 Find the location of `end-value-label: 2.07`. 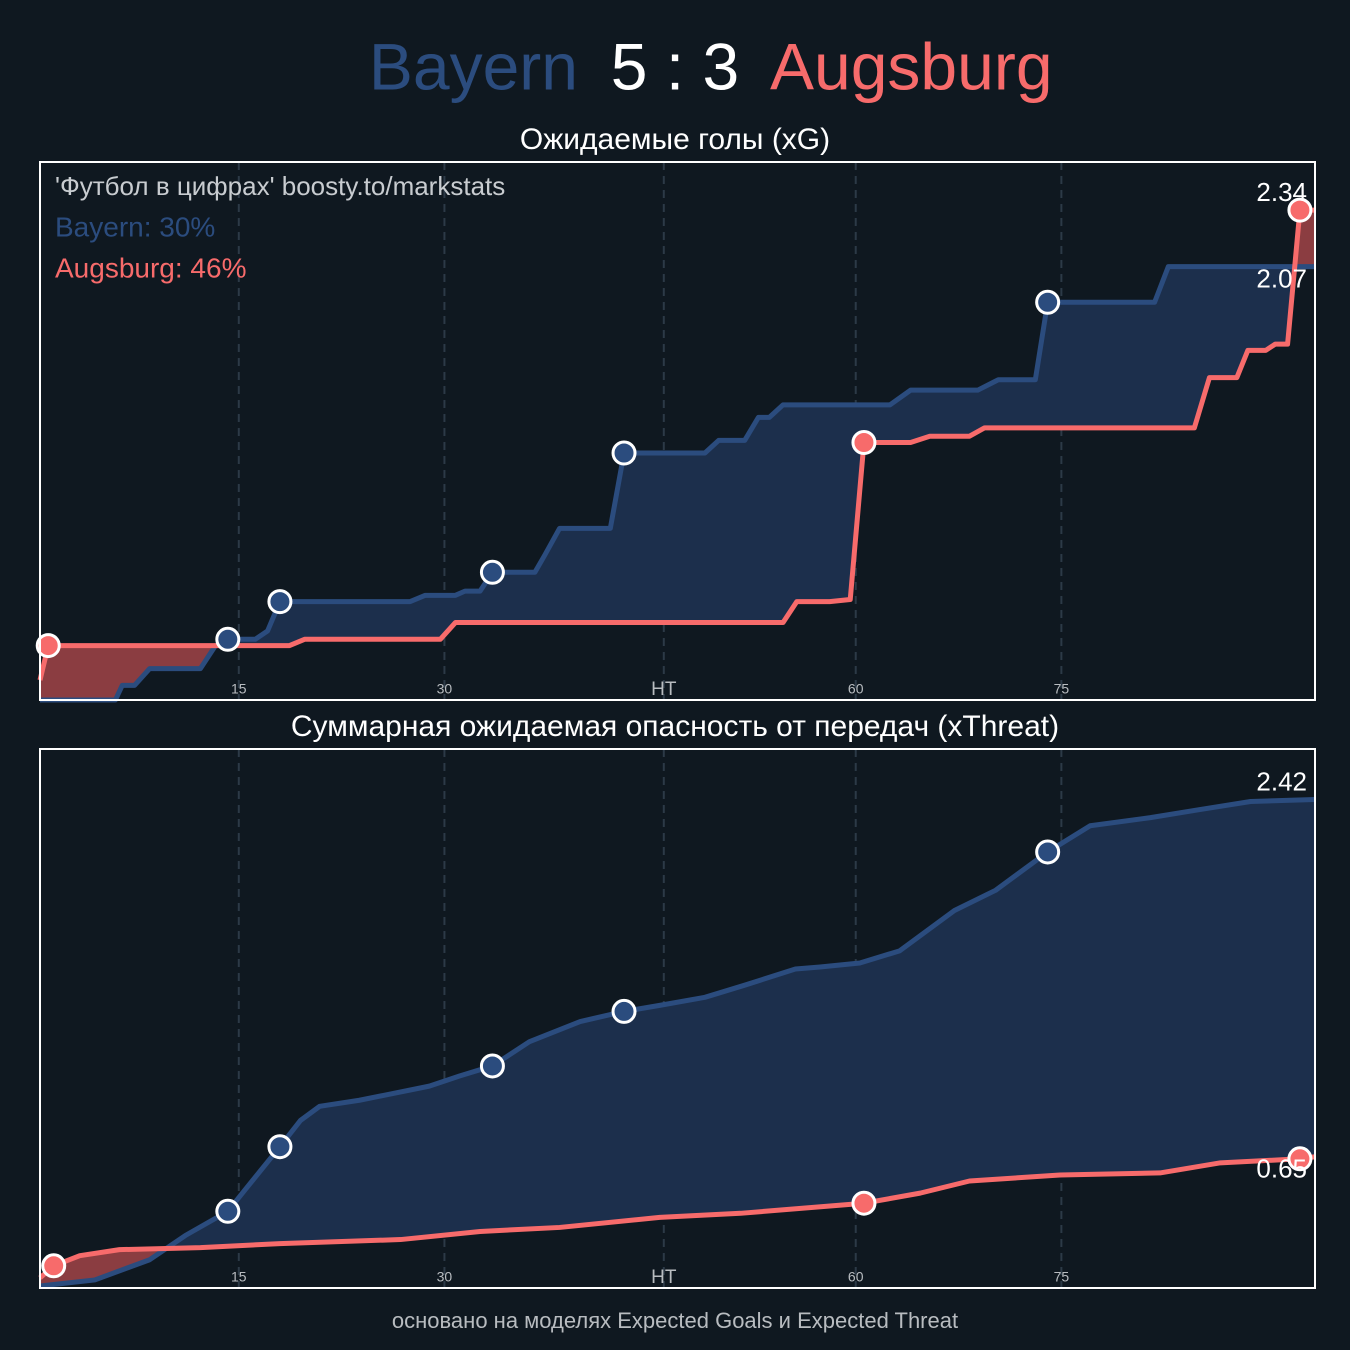

end-value-label: 2.07 is located at coordinates (1281, 279).